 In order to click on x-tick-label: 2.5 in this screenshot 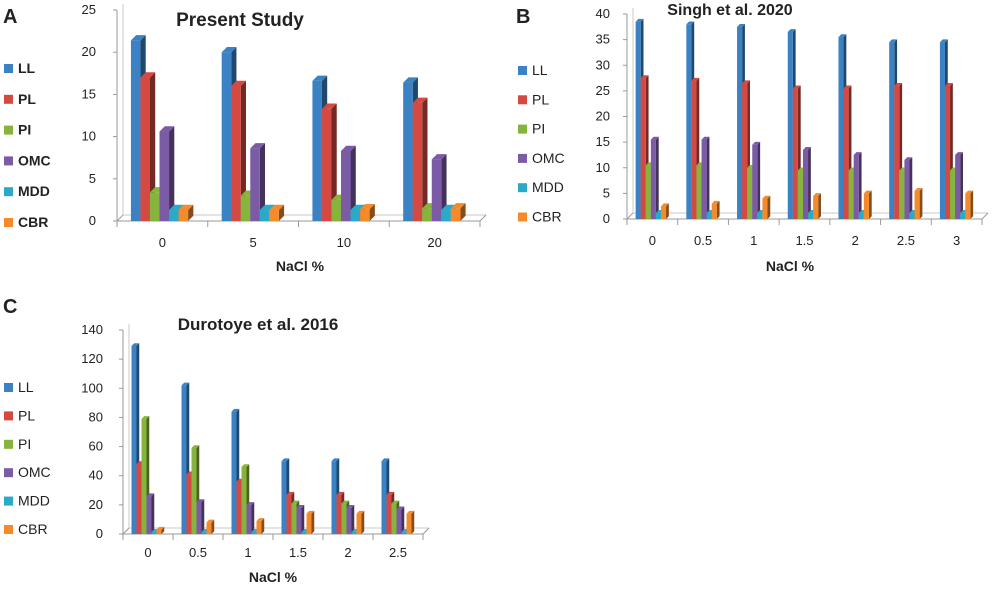, I will do `click(398, 552)`.